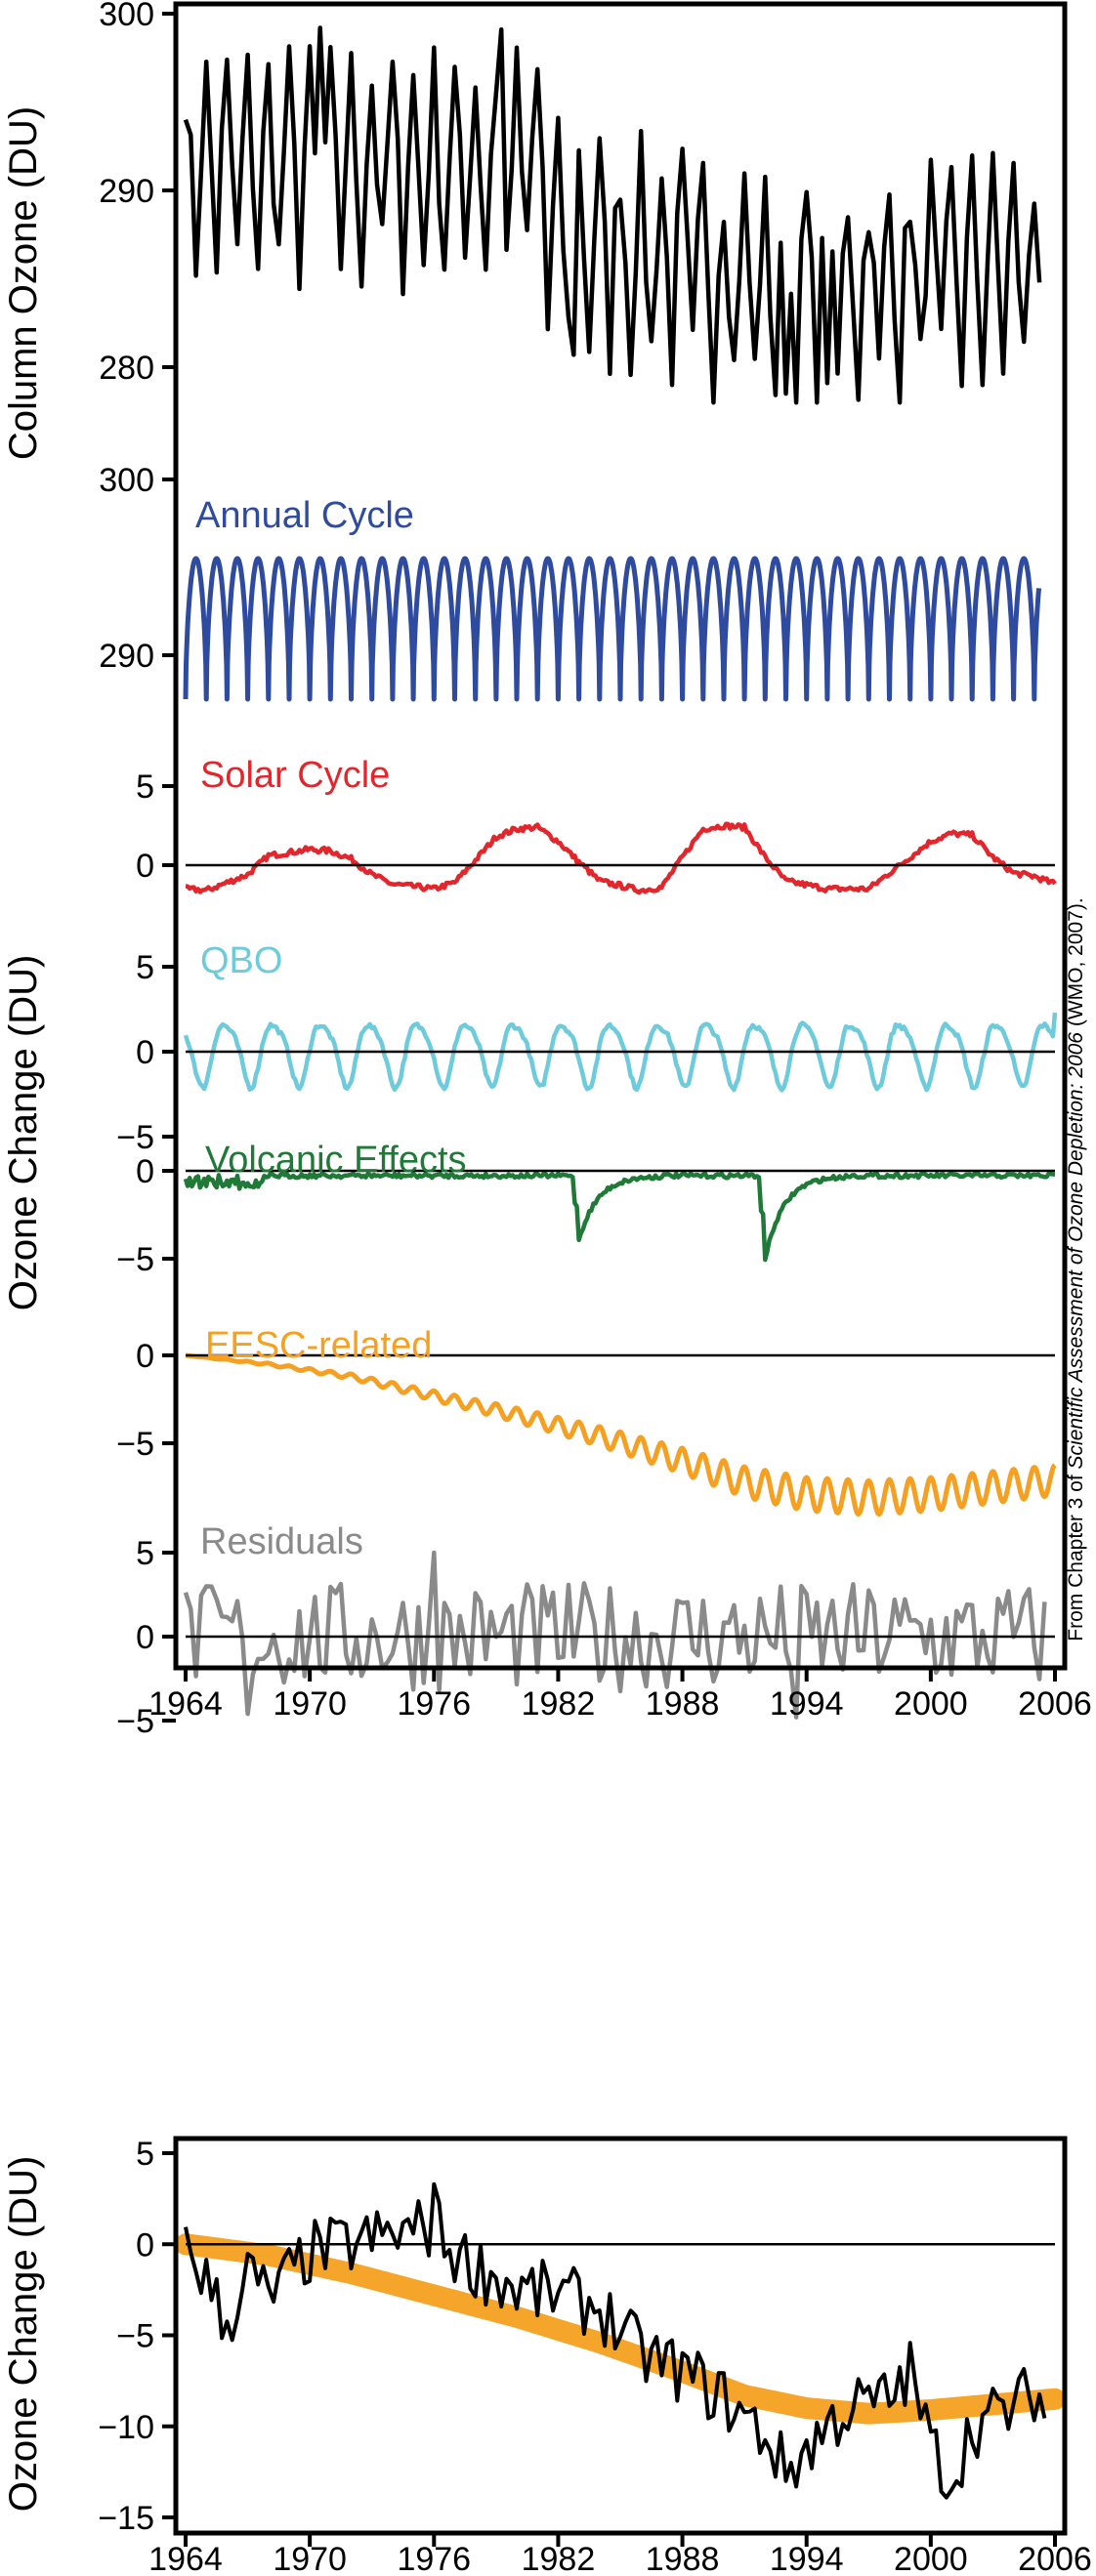 This screenshot has width=1096, height=2576. What do you see at coordinates (304, 515) in the screenshot?
I see `annual-label: Annual Cycle` at bounding box center [304, 515].